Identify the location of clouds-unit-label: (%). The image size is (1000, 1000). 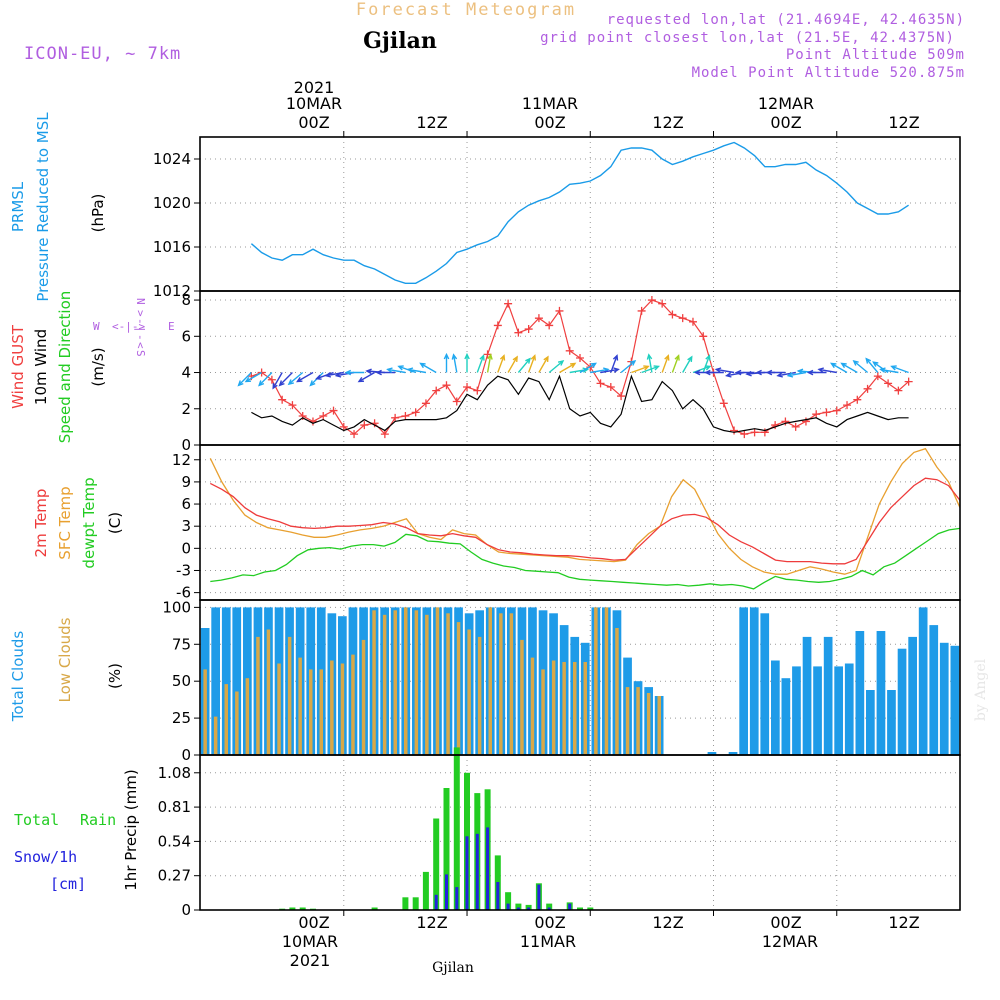
(115, 676).